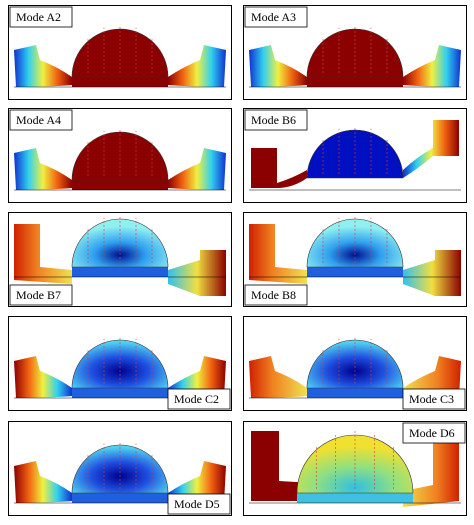 The image size is (474, 525). I want to click on mode-label: Mode A2, so click(38, 17).